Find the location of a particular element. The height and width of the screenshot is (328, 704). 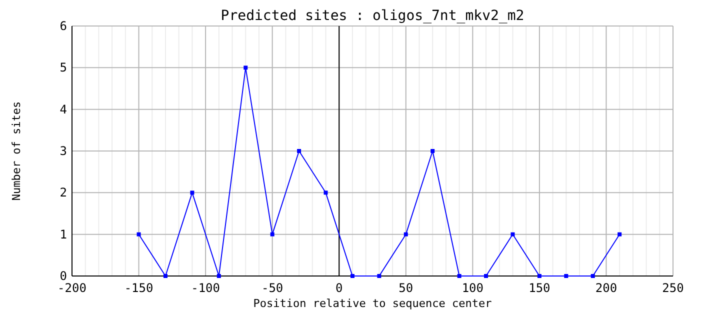

y-tick-label: 6 is located at coordinates (63, 26).